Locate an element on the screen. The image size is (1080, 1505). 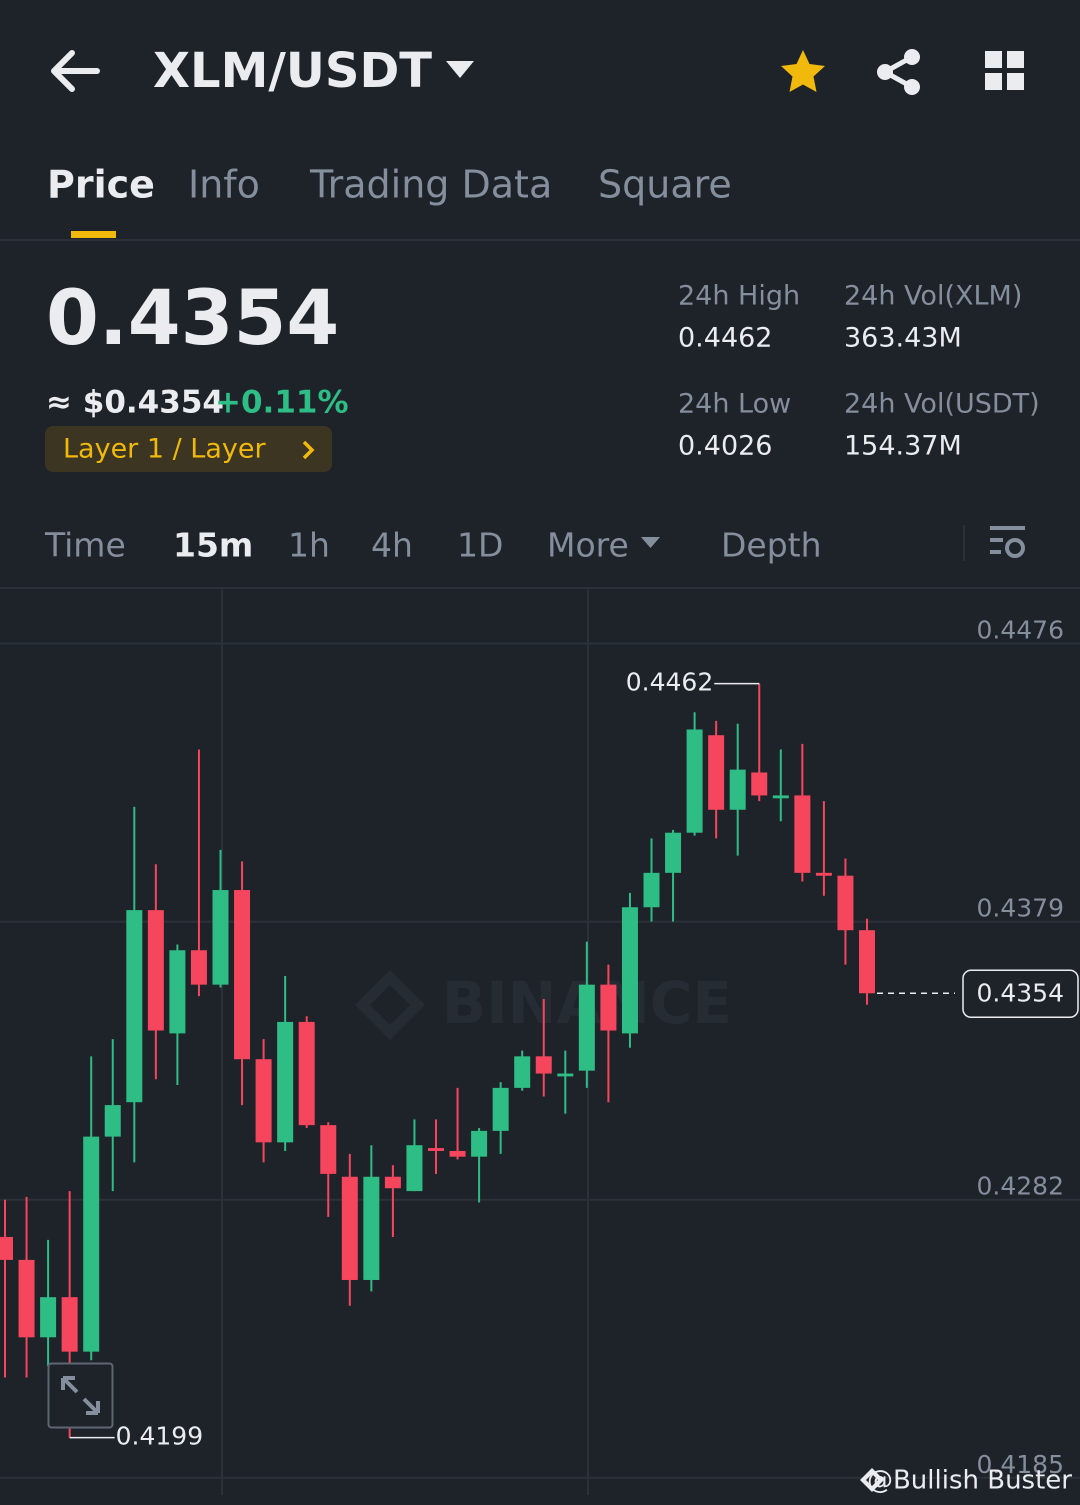
last-price: 0.4354 is located at coordinates (192, 317).